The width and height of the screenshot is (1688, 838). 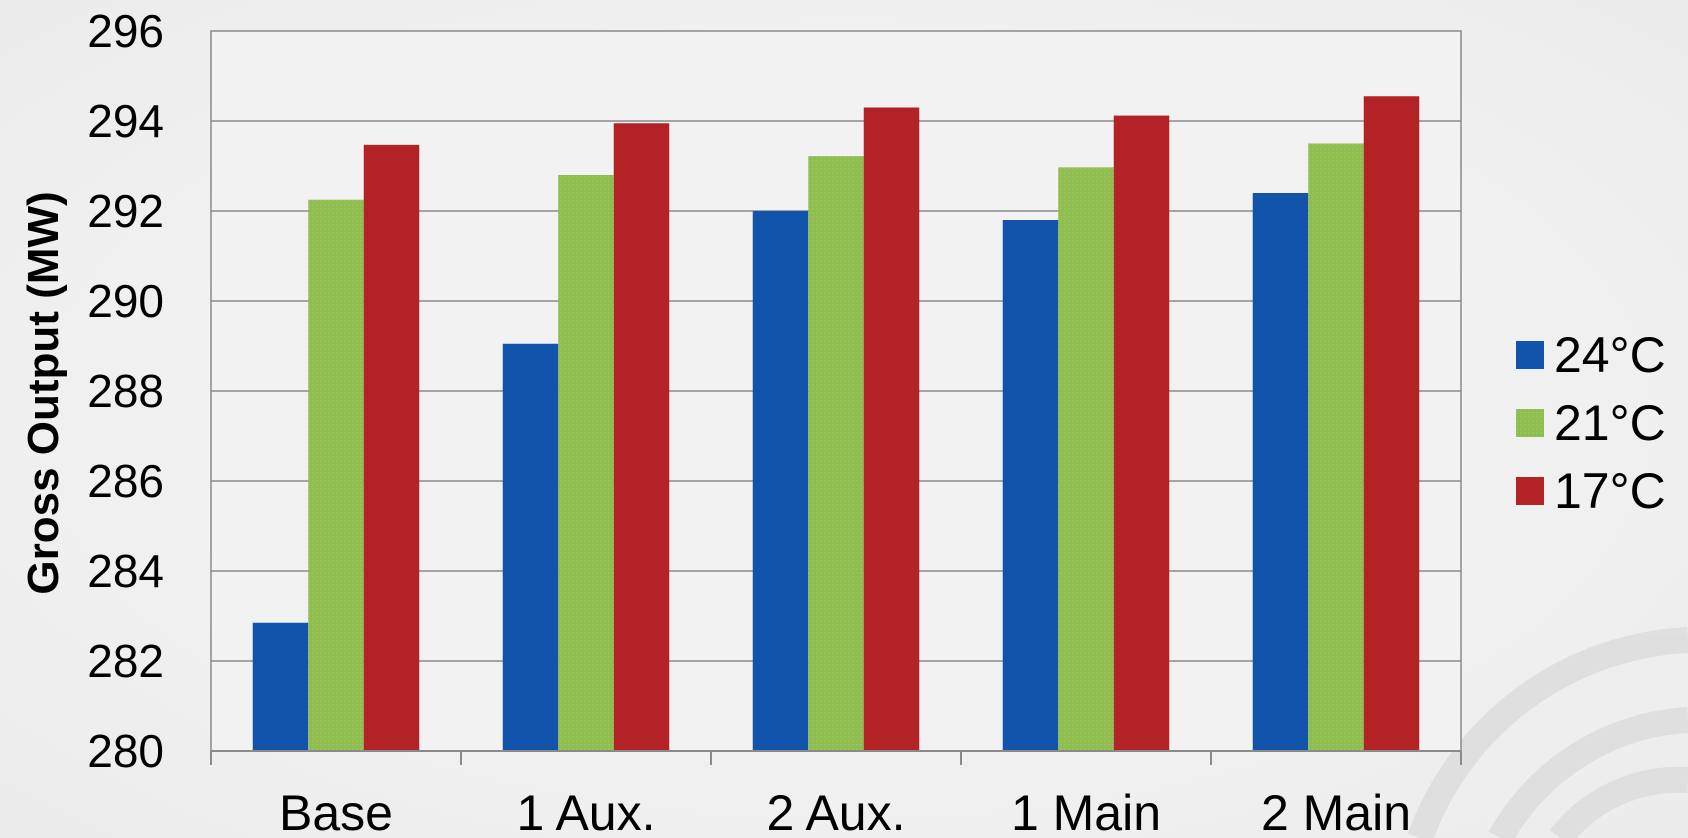 I want to click on y-tick-label: 282, so click(x=125, y=661).